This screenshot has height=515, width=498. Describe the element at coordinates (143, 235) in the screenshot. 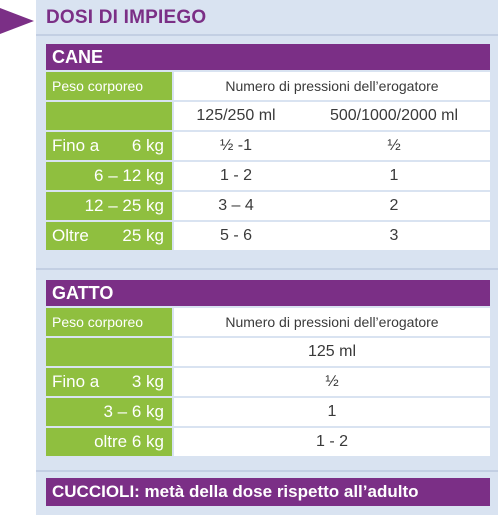

I see `weight-range: 25 kg` at that location.